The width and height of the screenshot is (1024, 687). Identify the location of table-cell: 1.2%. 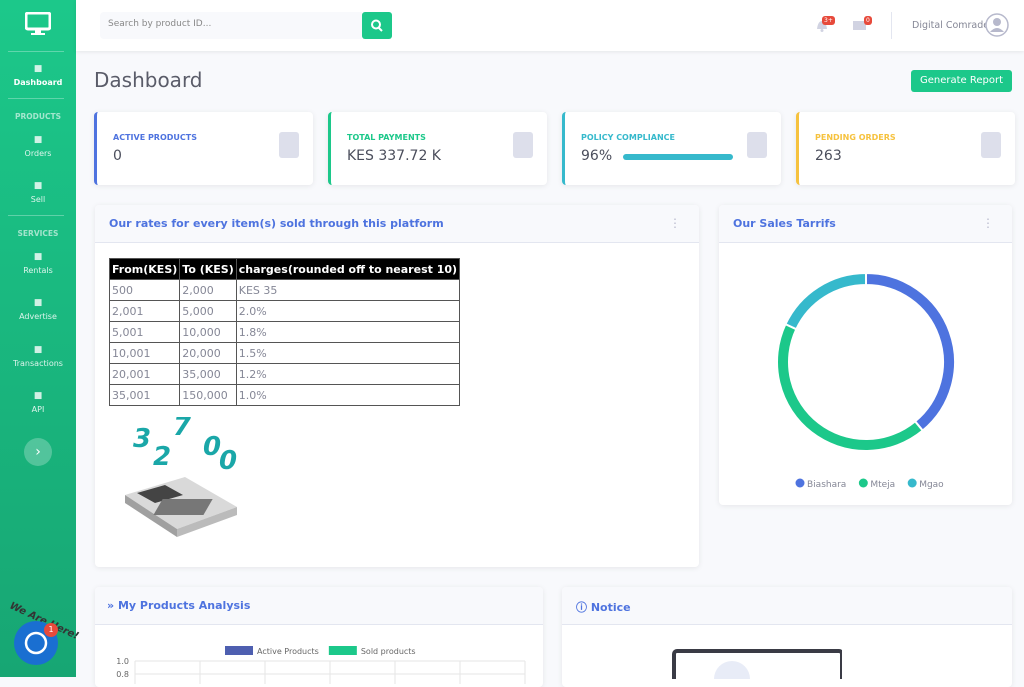
(348, 374).